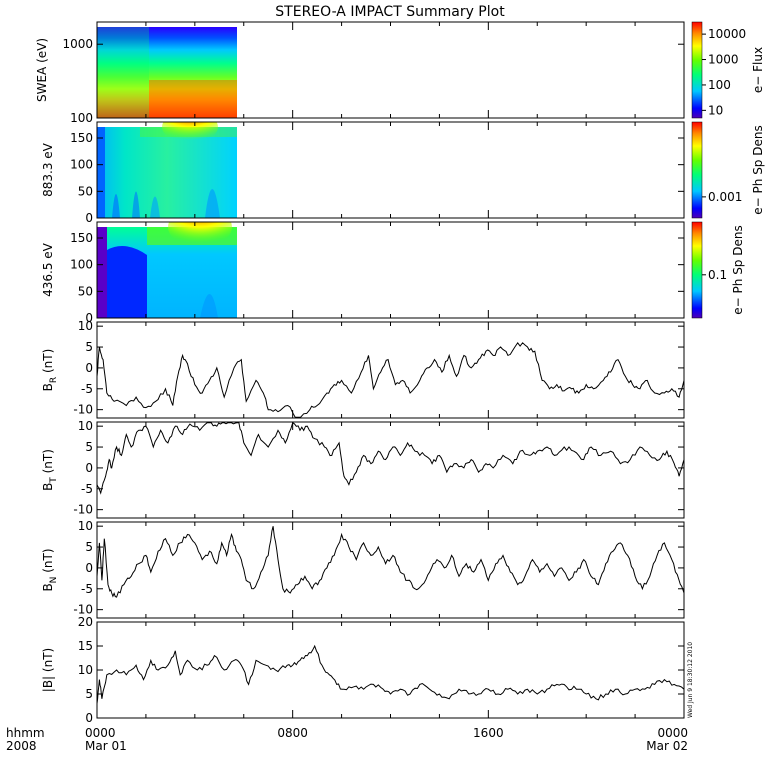 The height and width of the screenshot is (780, 780). I want to click on pad-883-colorbar, so click(697, 170).